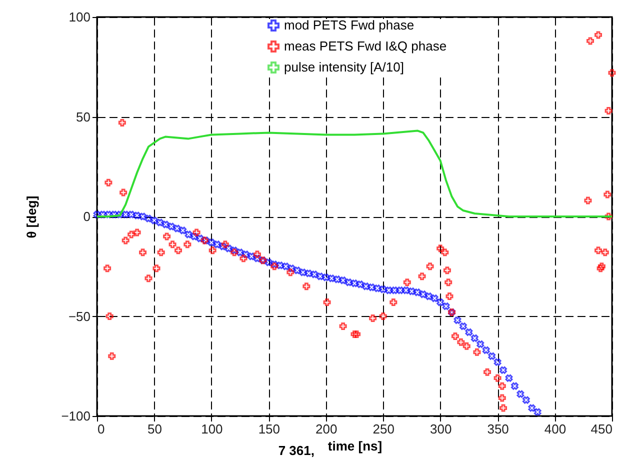  Describe the element at coordinates (79, 316) in the screenshot. I see `y-tick-label: −50` at that location.